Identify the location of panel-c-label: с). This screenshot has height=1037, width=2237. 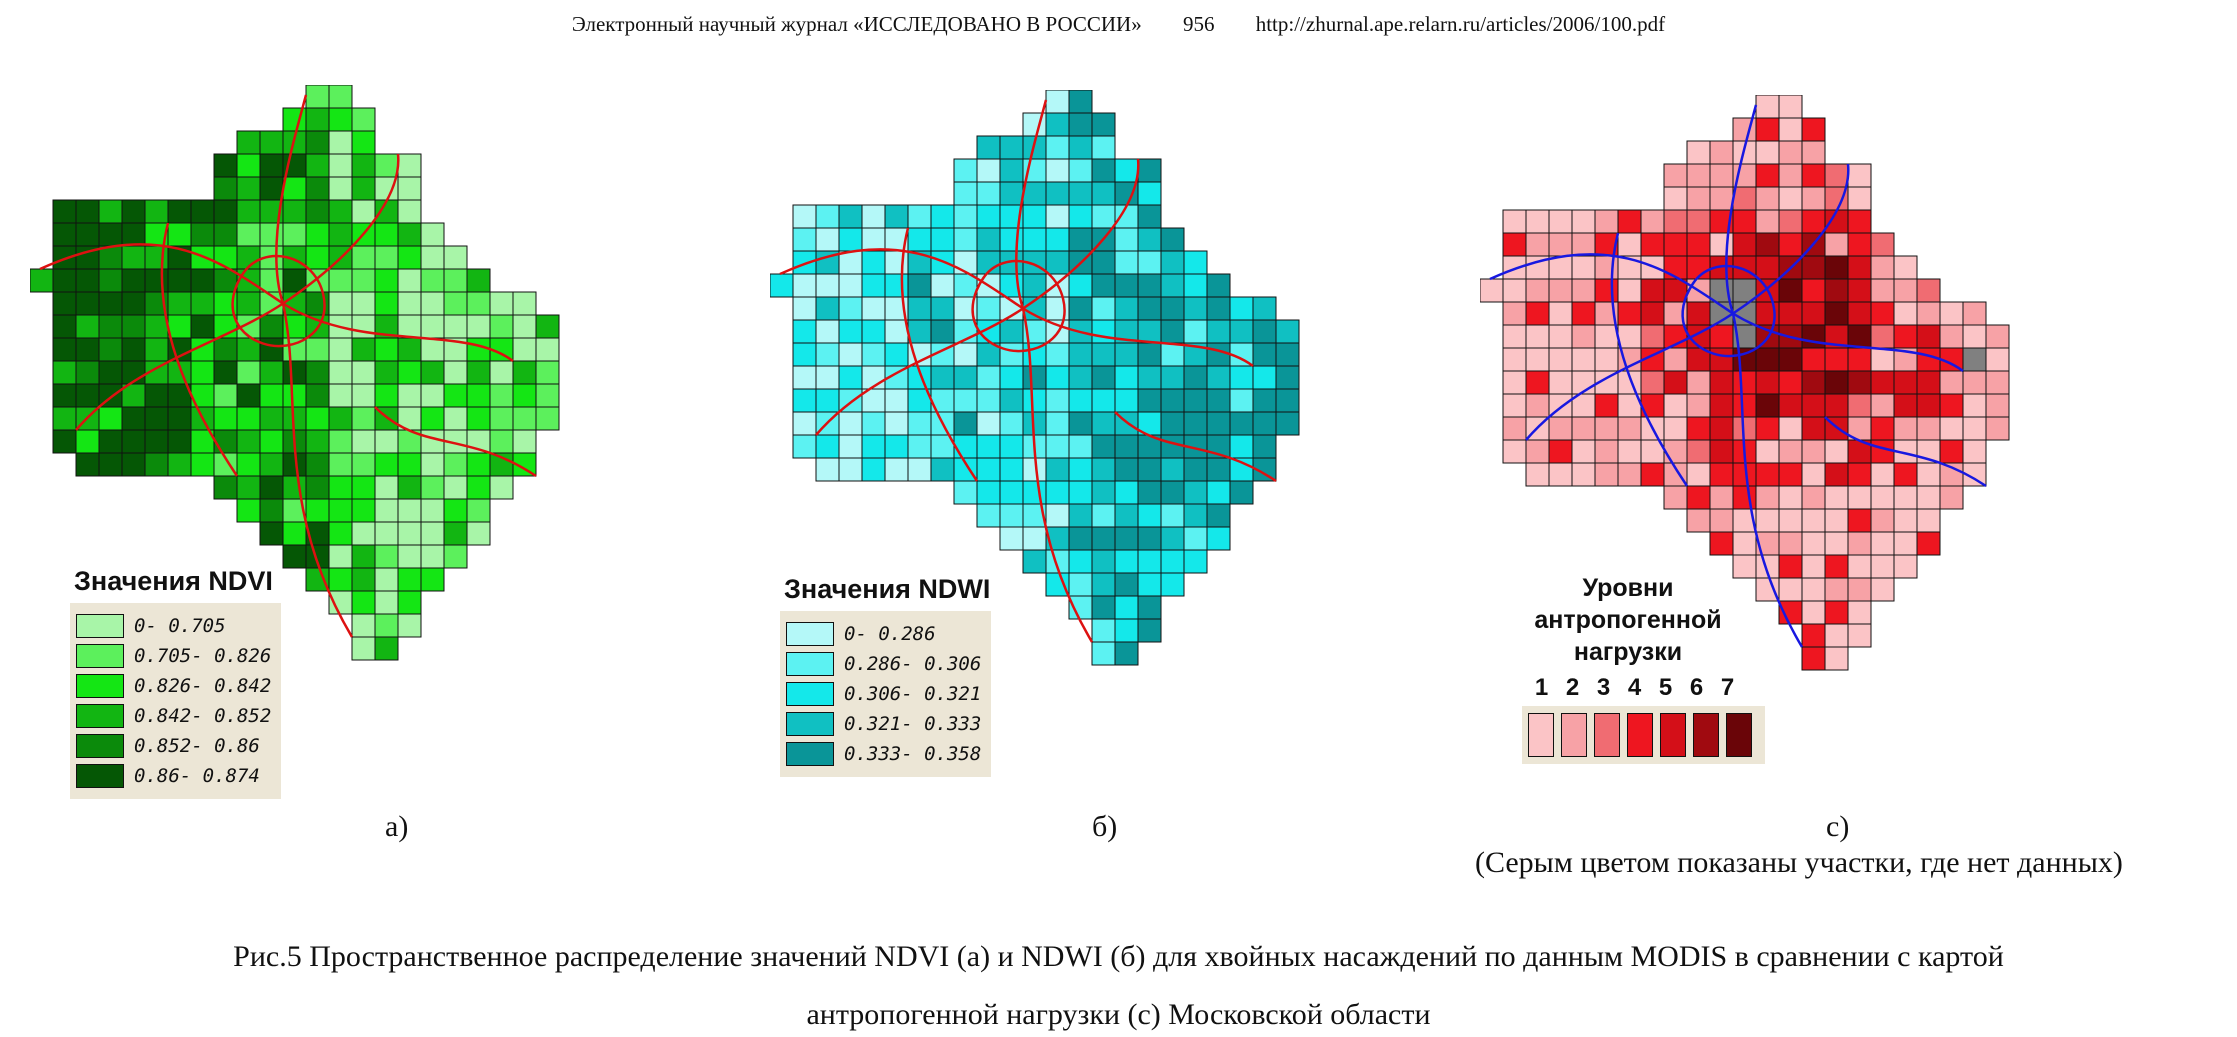
(1838, 826).